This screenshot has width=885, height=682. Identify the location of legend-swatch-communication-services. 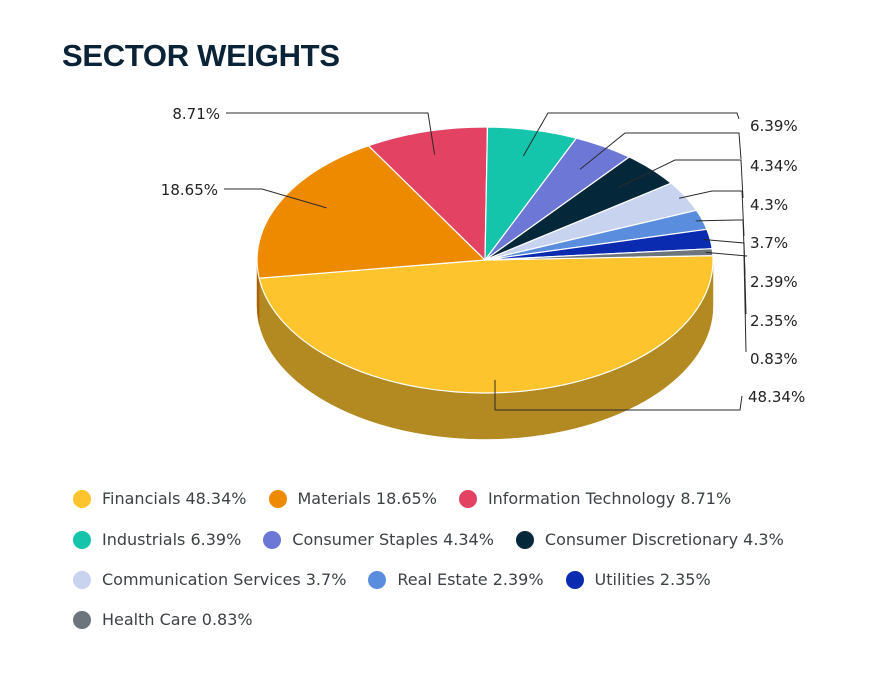
(82, 579).